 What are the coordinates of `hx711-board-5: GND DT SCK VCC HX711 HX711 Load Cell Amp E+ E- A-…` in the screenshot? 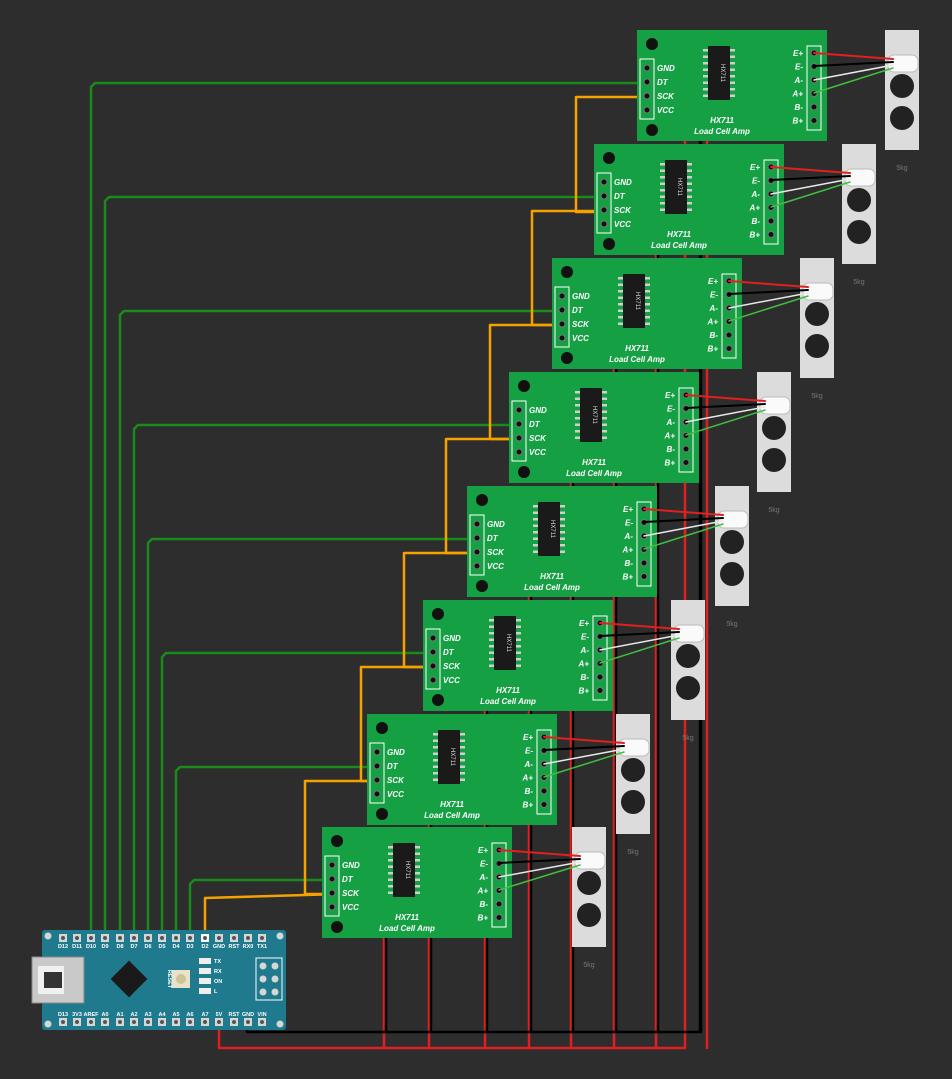 It's located at (562, 541).